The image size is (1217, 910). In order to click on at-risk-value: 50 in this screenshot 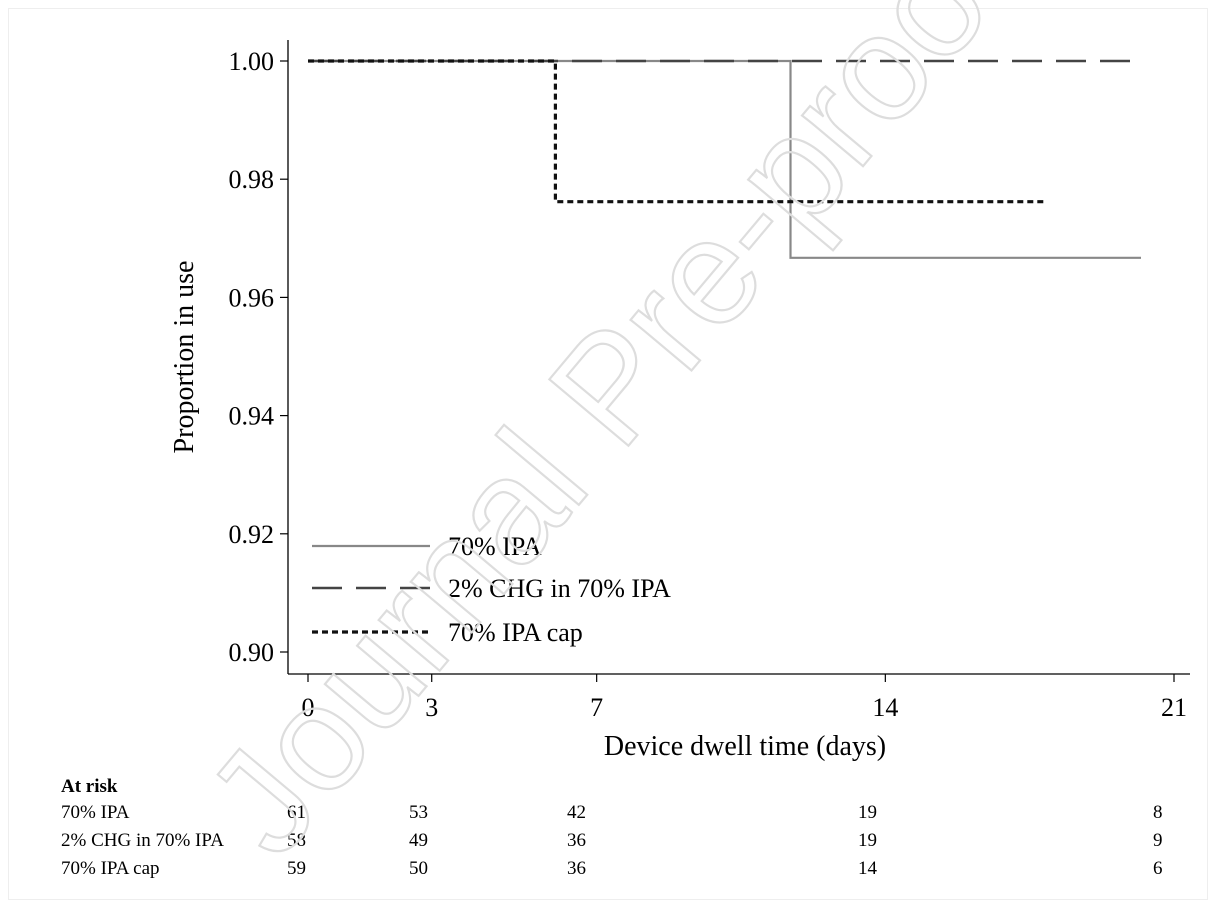, I will do `click(418, 868)`.